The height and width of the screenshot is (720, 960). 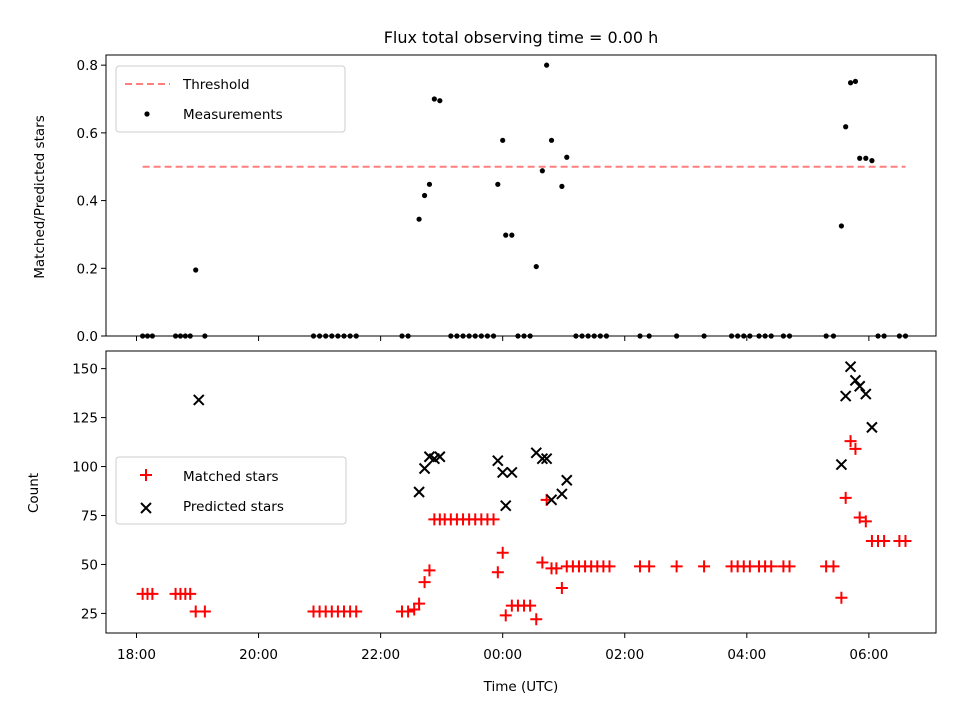 I want to click on y-axis-label-ratio: Matched/Predicted stars, so click(x=40, y=196).